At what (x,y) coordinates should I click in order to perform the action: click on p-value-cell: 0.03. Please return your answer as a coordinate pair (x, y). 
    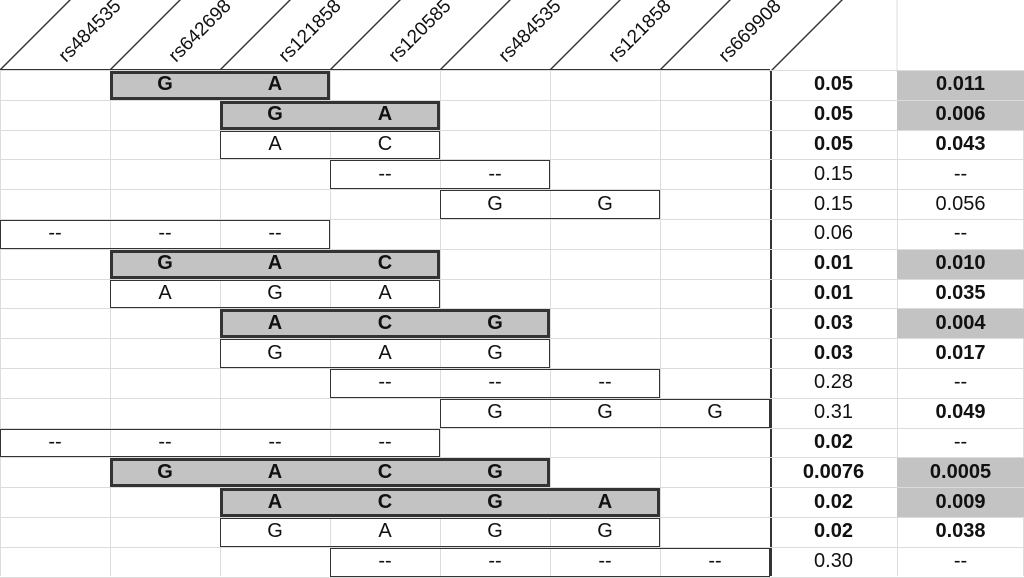
    Looking at the image, I should click on (833, 322).